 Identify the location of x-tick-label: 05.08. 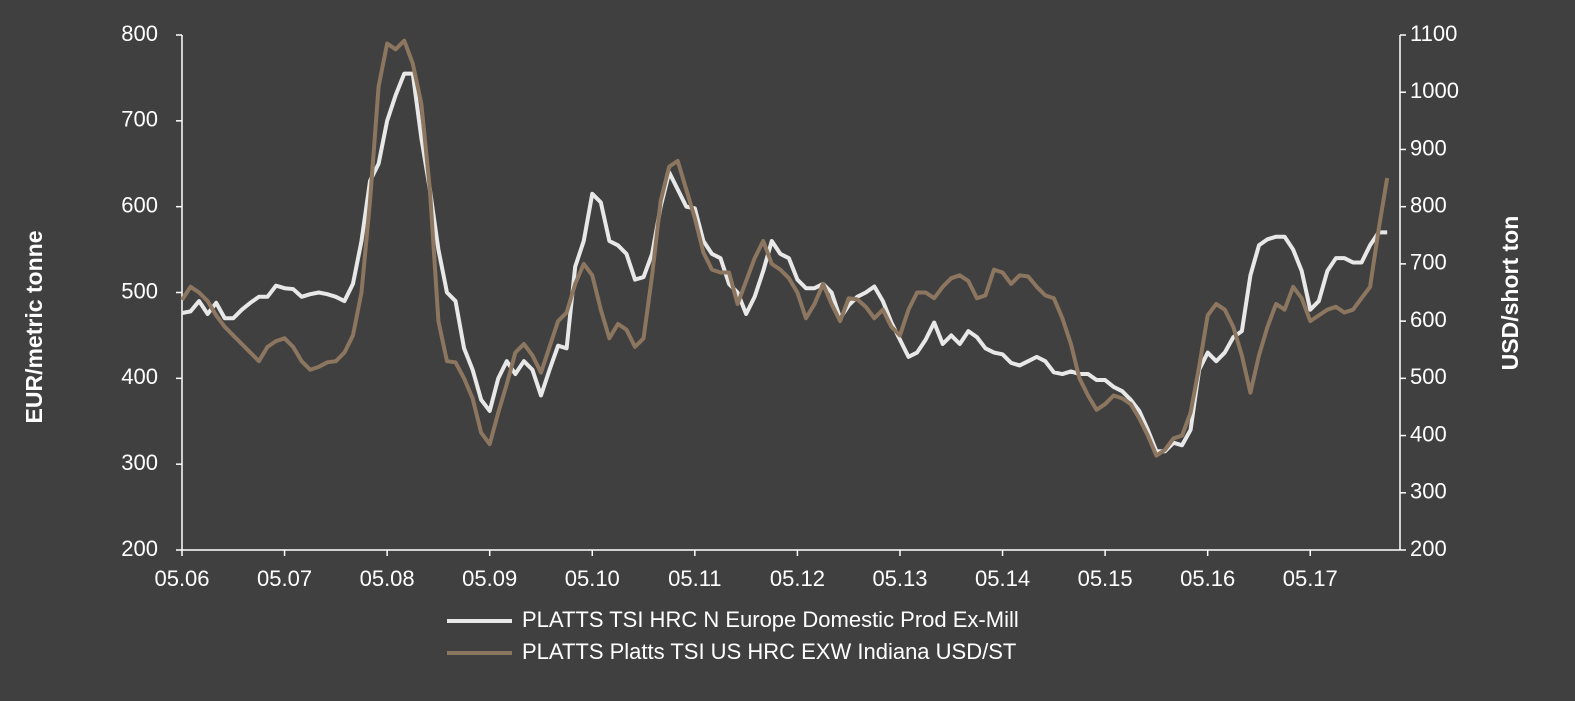
(387, 578).